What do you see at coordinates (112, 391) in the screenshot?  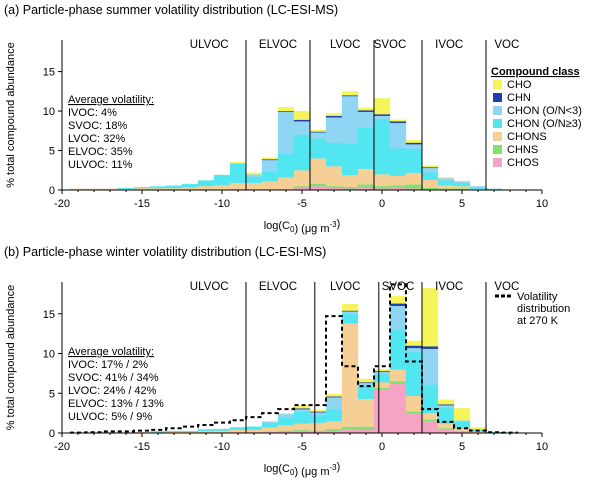 I see `average-volatility-item: LVOC: 24% / 42%` at bounding box center [112, 391].